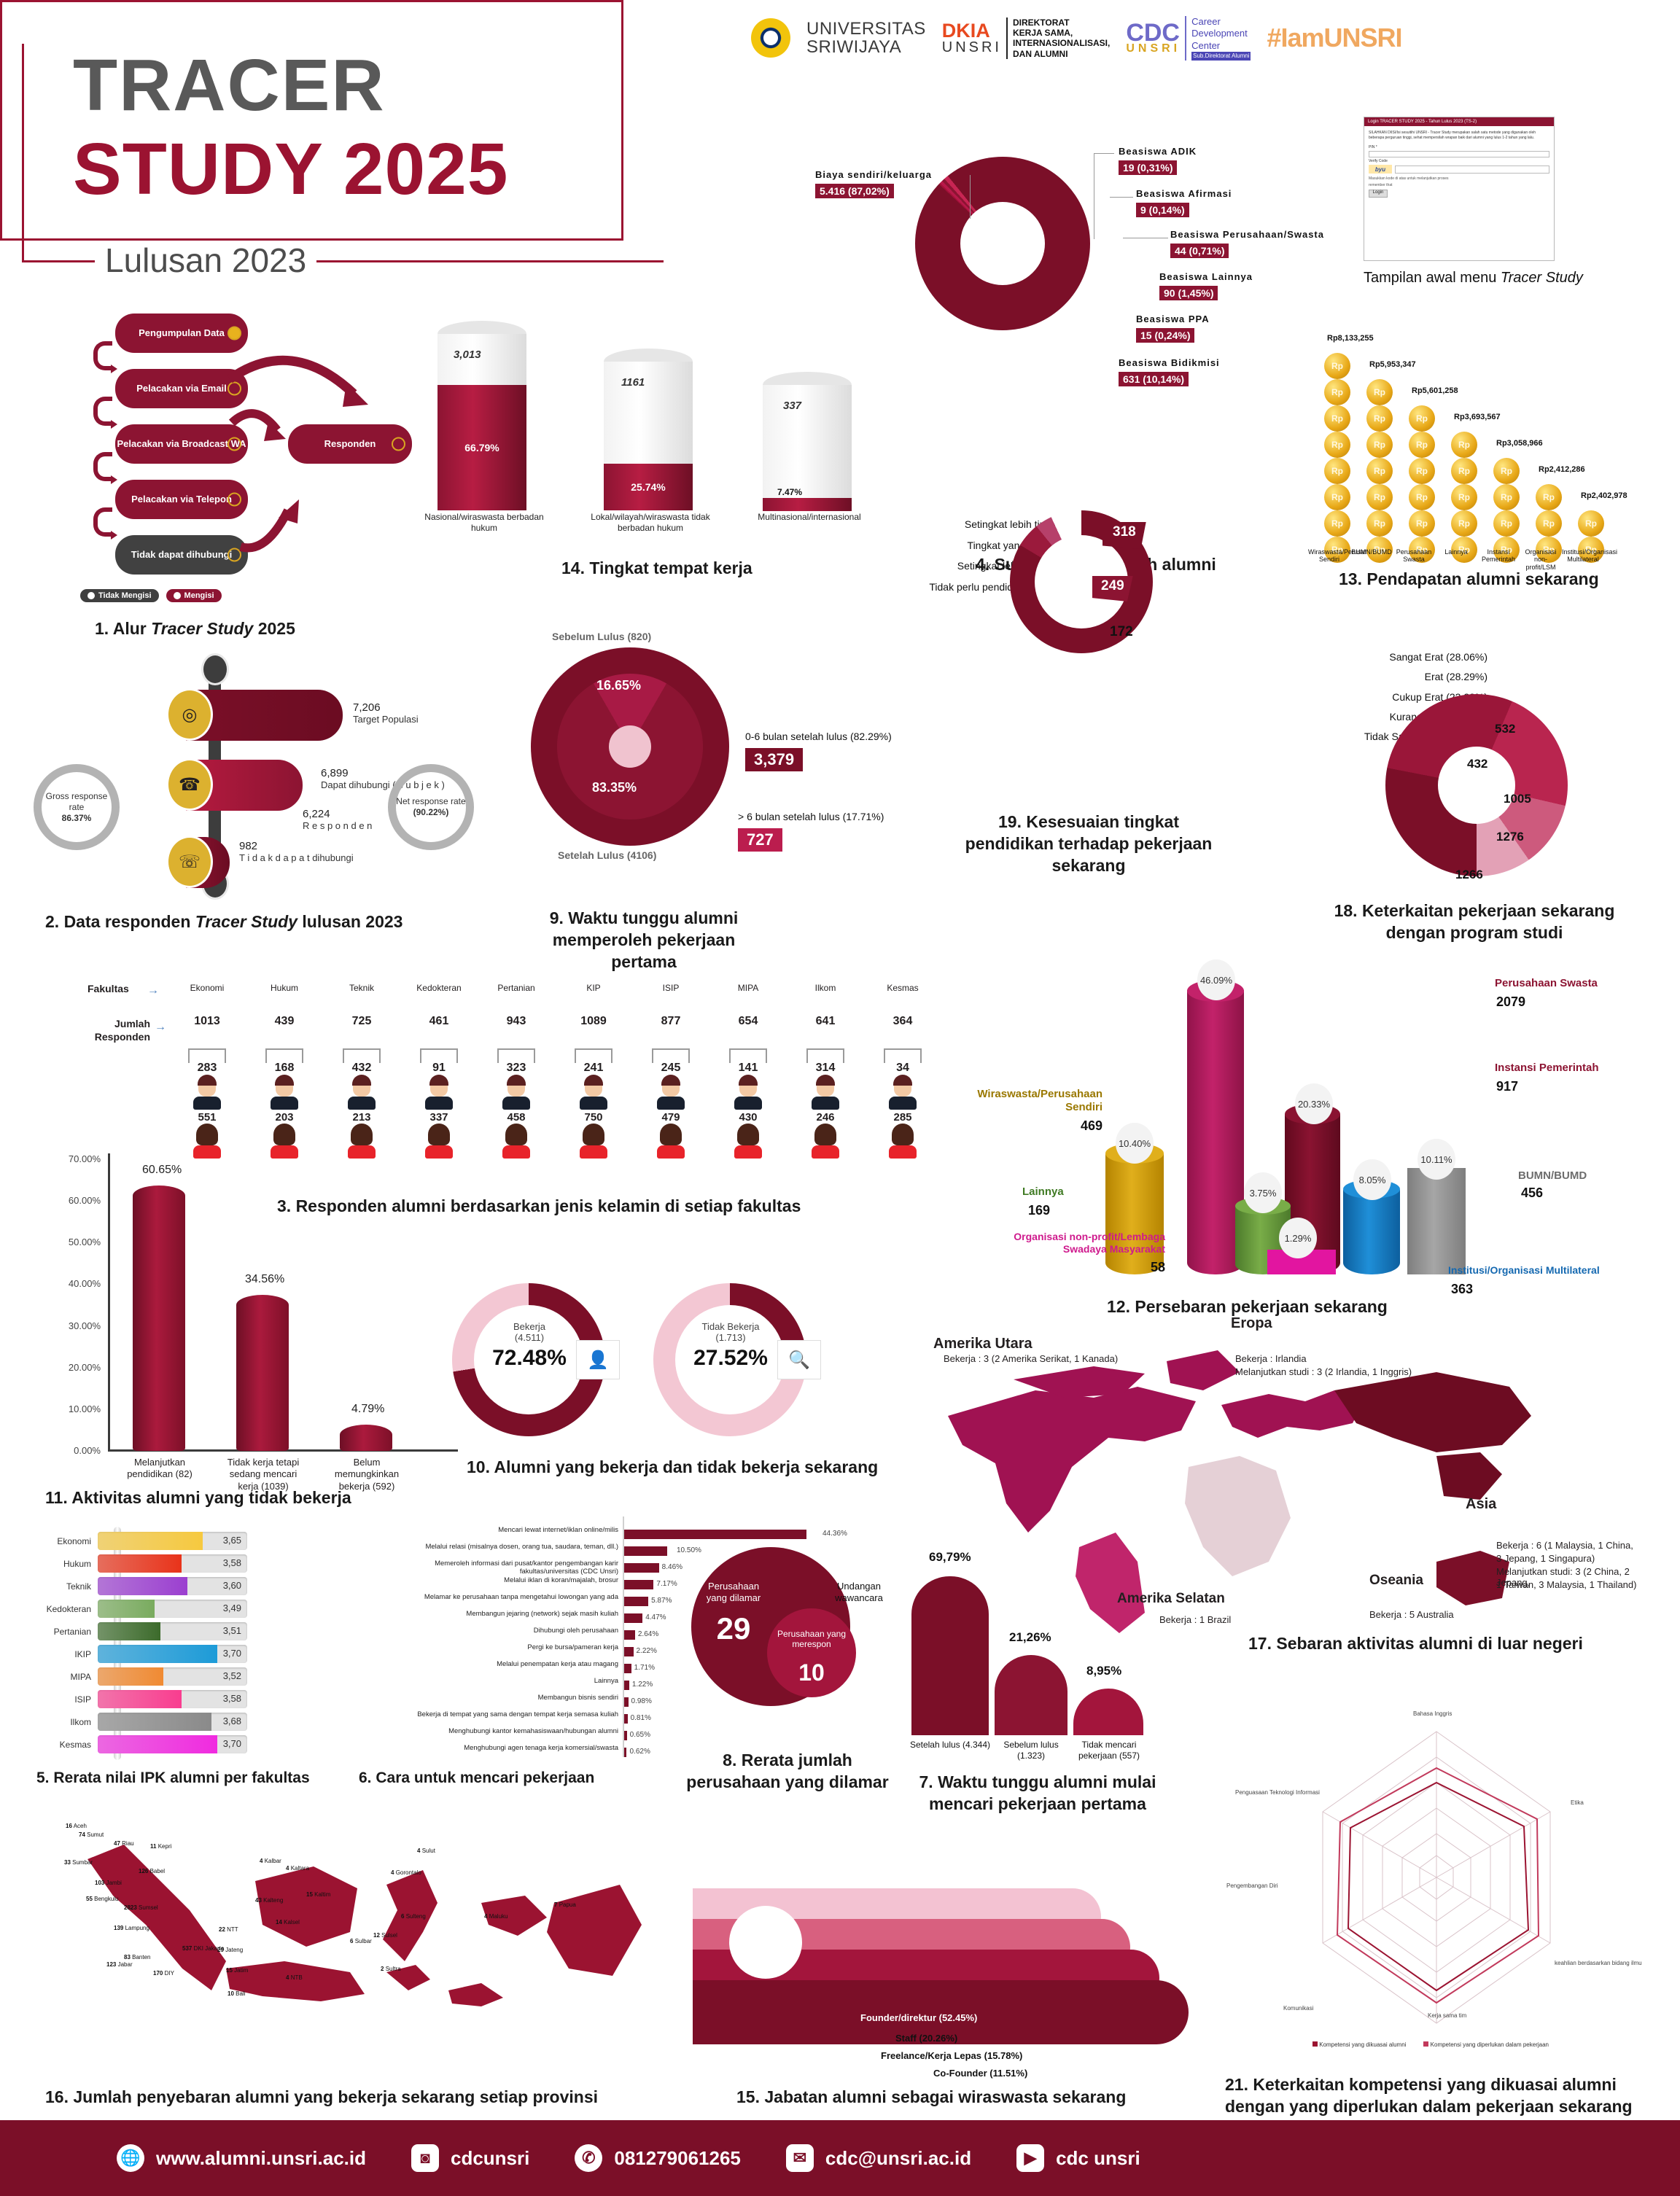 The height and width of the screenshot is (2196, 1680). What do you see at coordinates (748, 988) in the screenshot?
I see `faculty-name: MIPA` at bounding box center [748, 988].